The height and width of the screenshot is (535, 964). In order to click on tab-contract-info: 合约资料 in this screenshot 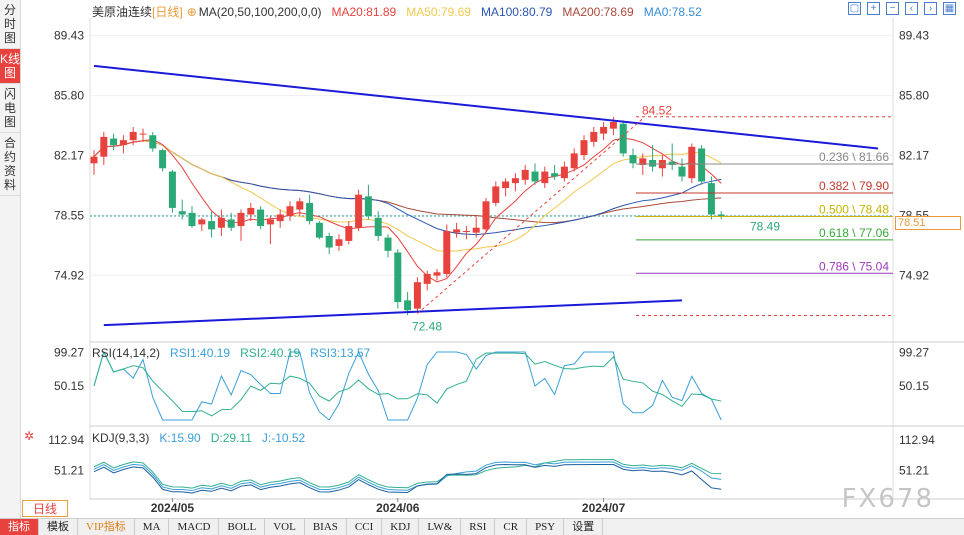, I will do `click(10, 164)`.